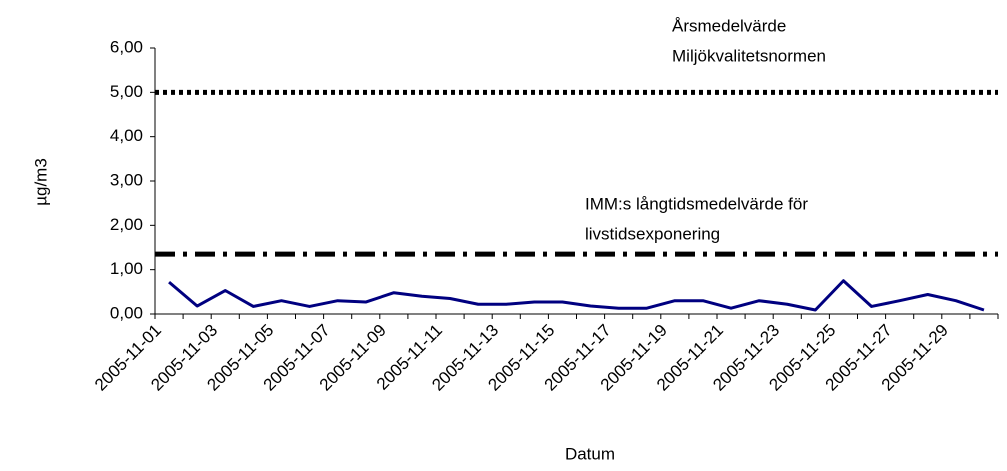 This screenshot has height=471, width=1007. What do you see at coordinates (126, 224) in the screenshot?
I see `y-tick-label: 2,00` at bounding box center [126, 224].